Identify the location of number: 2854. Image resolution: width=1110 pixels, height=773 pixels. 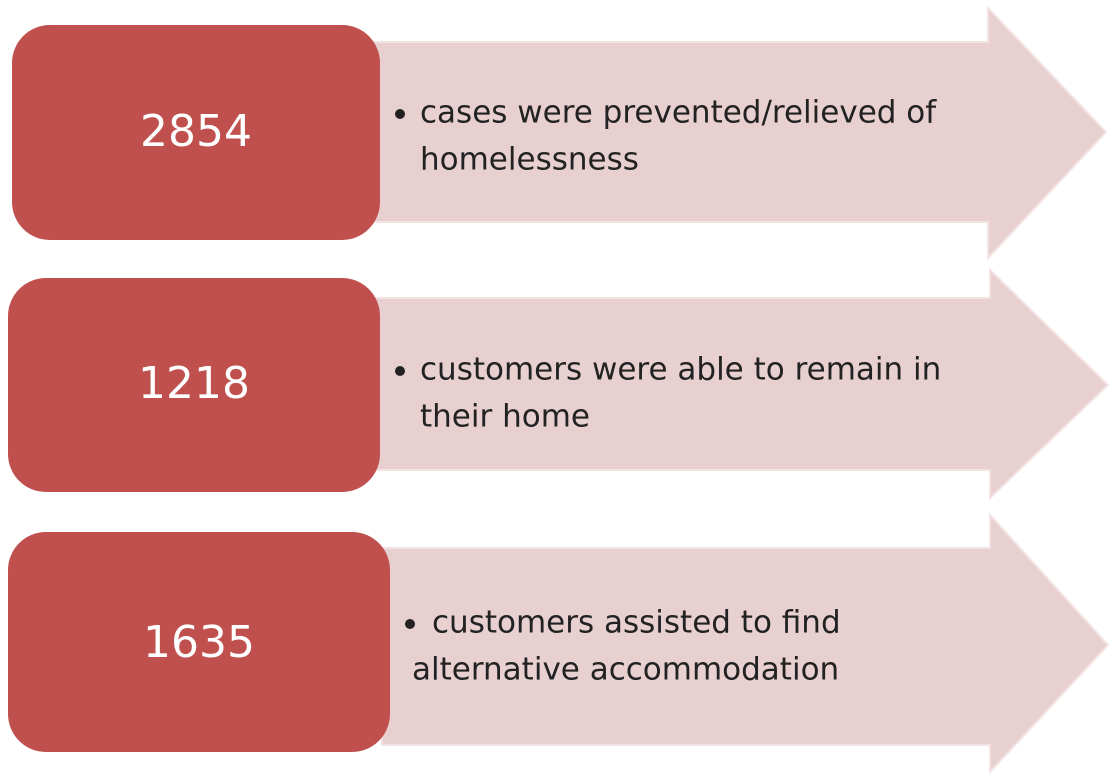
(196, 131).